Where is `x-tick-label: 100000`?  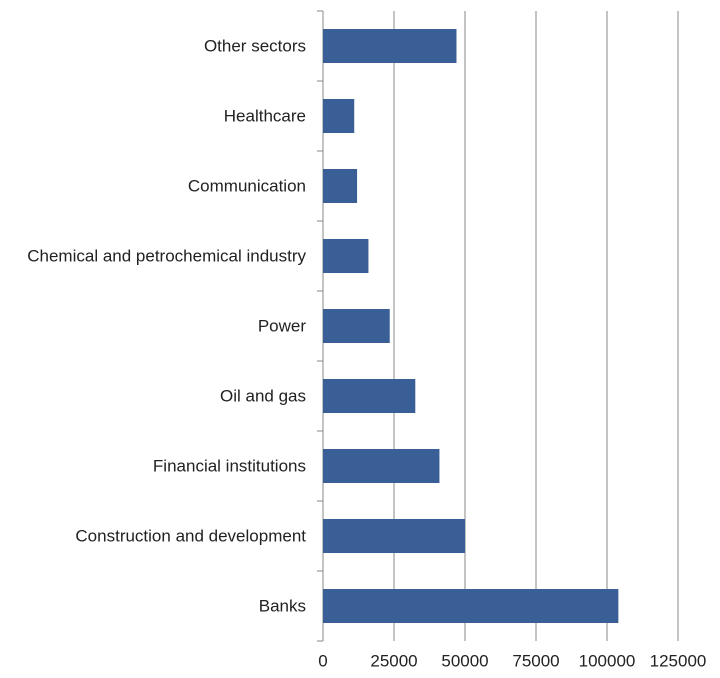 x-tick-label: 100000 is located at coordinates (607, 660).